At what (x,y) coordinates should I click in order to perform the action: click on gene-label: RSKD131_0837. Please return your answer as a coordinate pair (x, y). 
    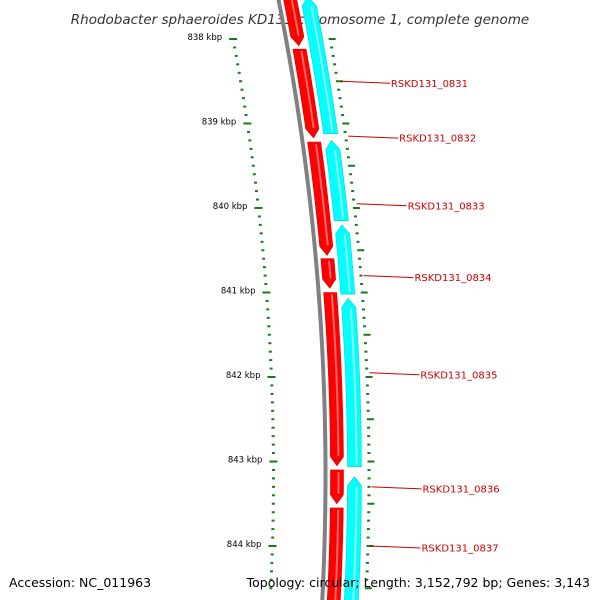
    Looking at the image, I should click on (459, 549).